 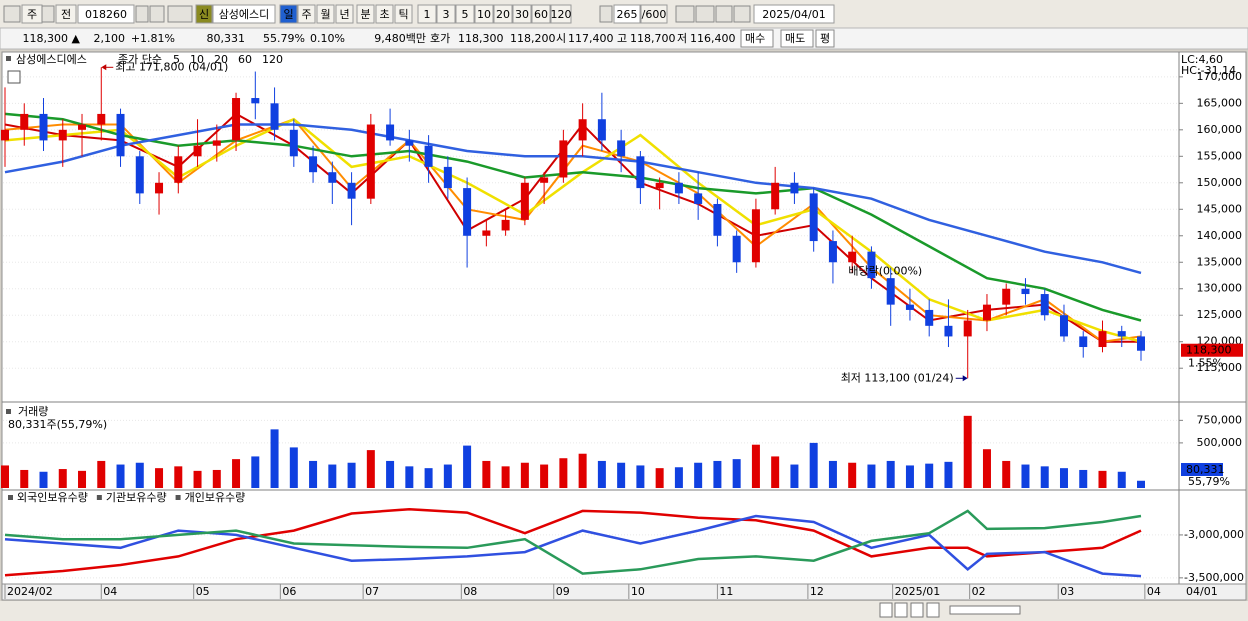 What do you see at coordinates (1154, 591) in the screenshot?
I see `x-tick-label: 04` at bounding box center [1154, 591].